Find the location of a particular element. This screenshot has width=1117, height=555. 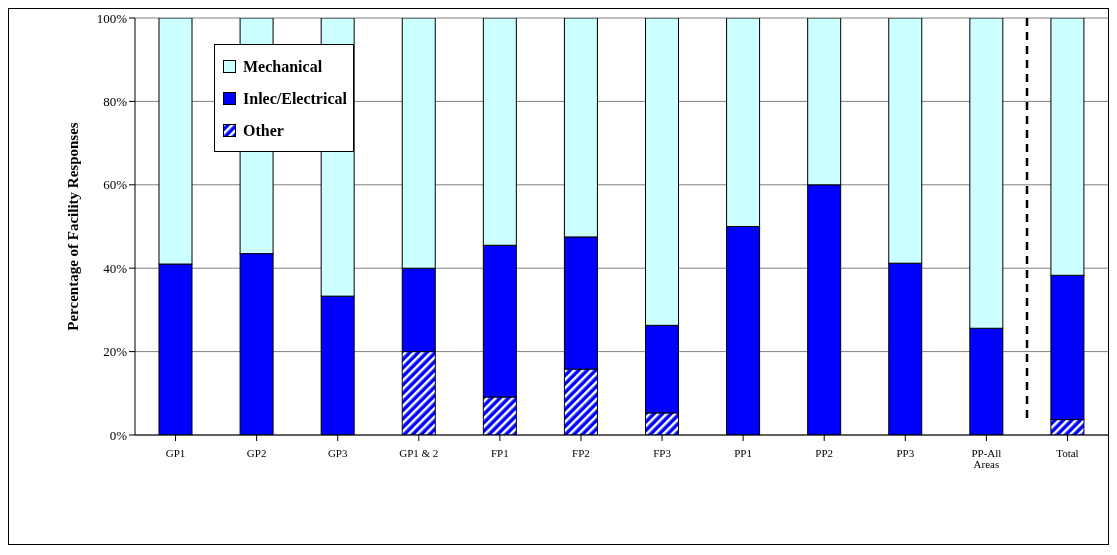

x-tick-label: FP1 is located at coordinates (500, 452).